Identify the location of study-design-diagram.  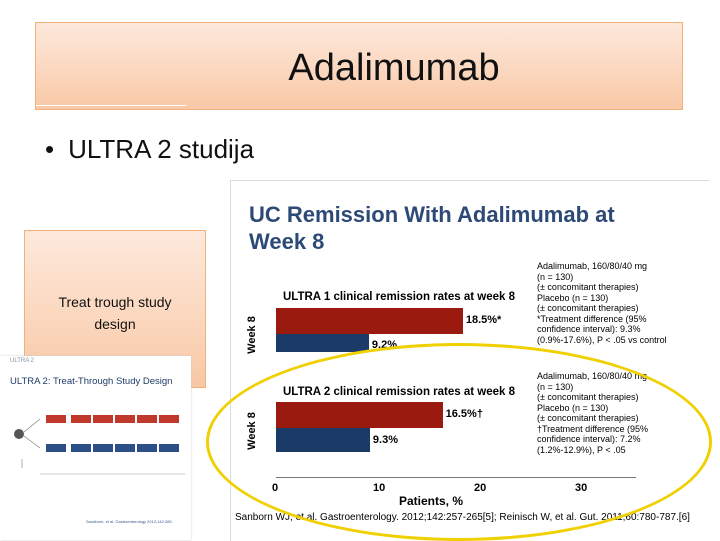
(99, 445).